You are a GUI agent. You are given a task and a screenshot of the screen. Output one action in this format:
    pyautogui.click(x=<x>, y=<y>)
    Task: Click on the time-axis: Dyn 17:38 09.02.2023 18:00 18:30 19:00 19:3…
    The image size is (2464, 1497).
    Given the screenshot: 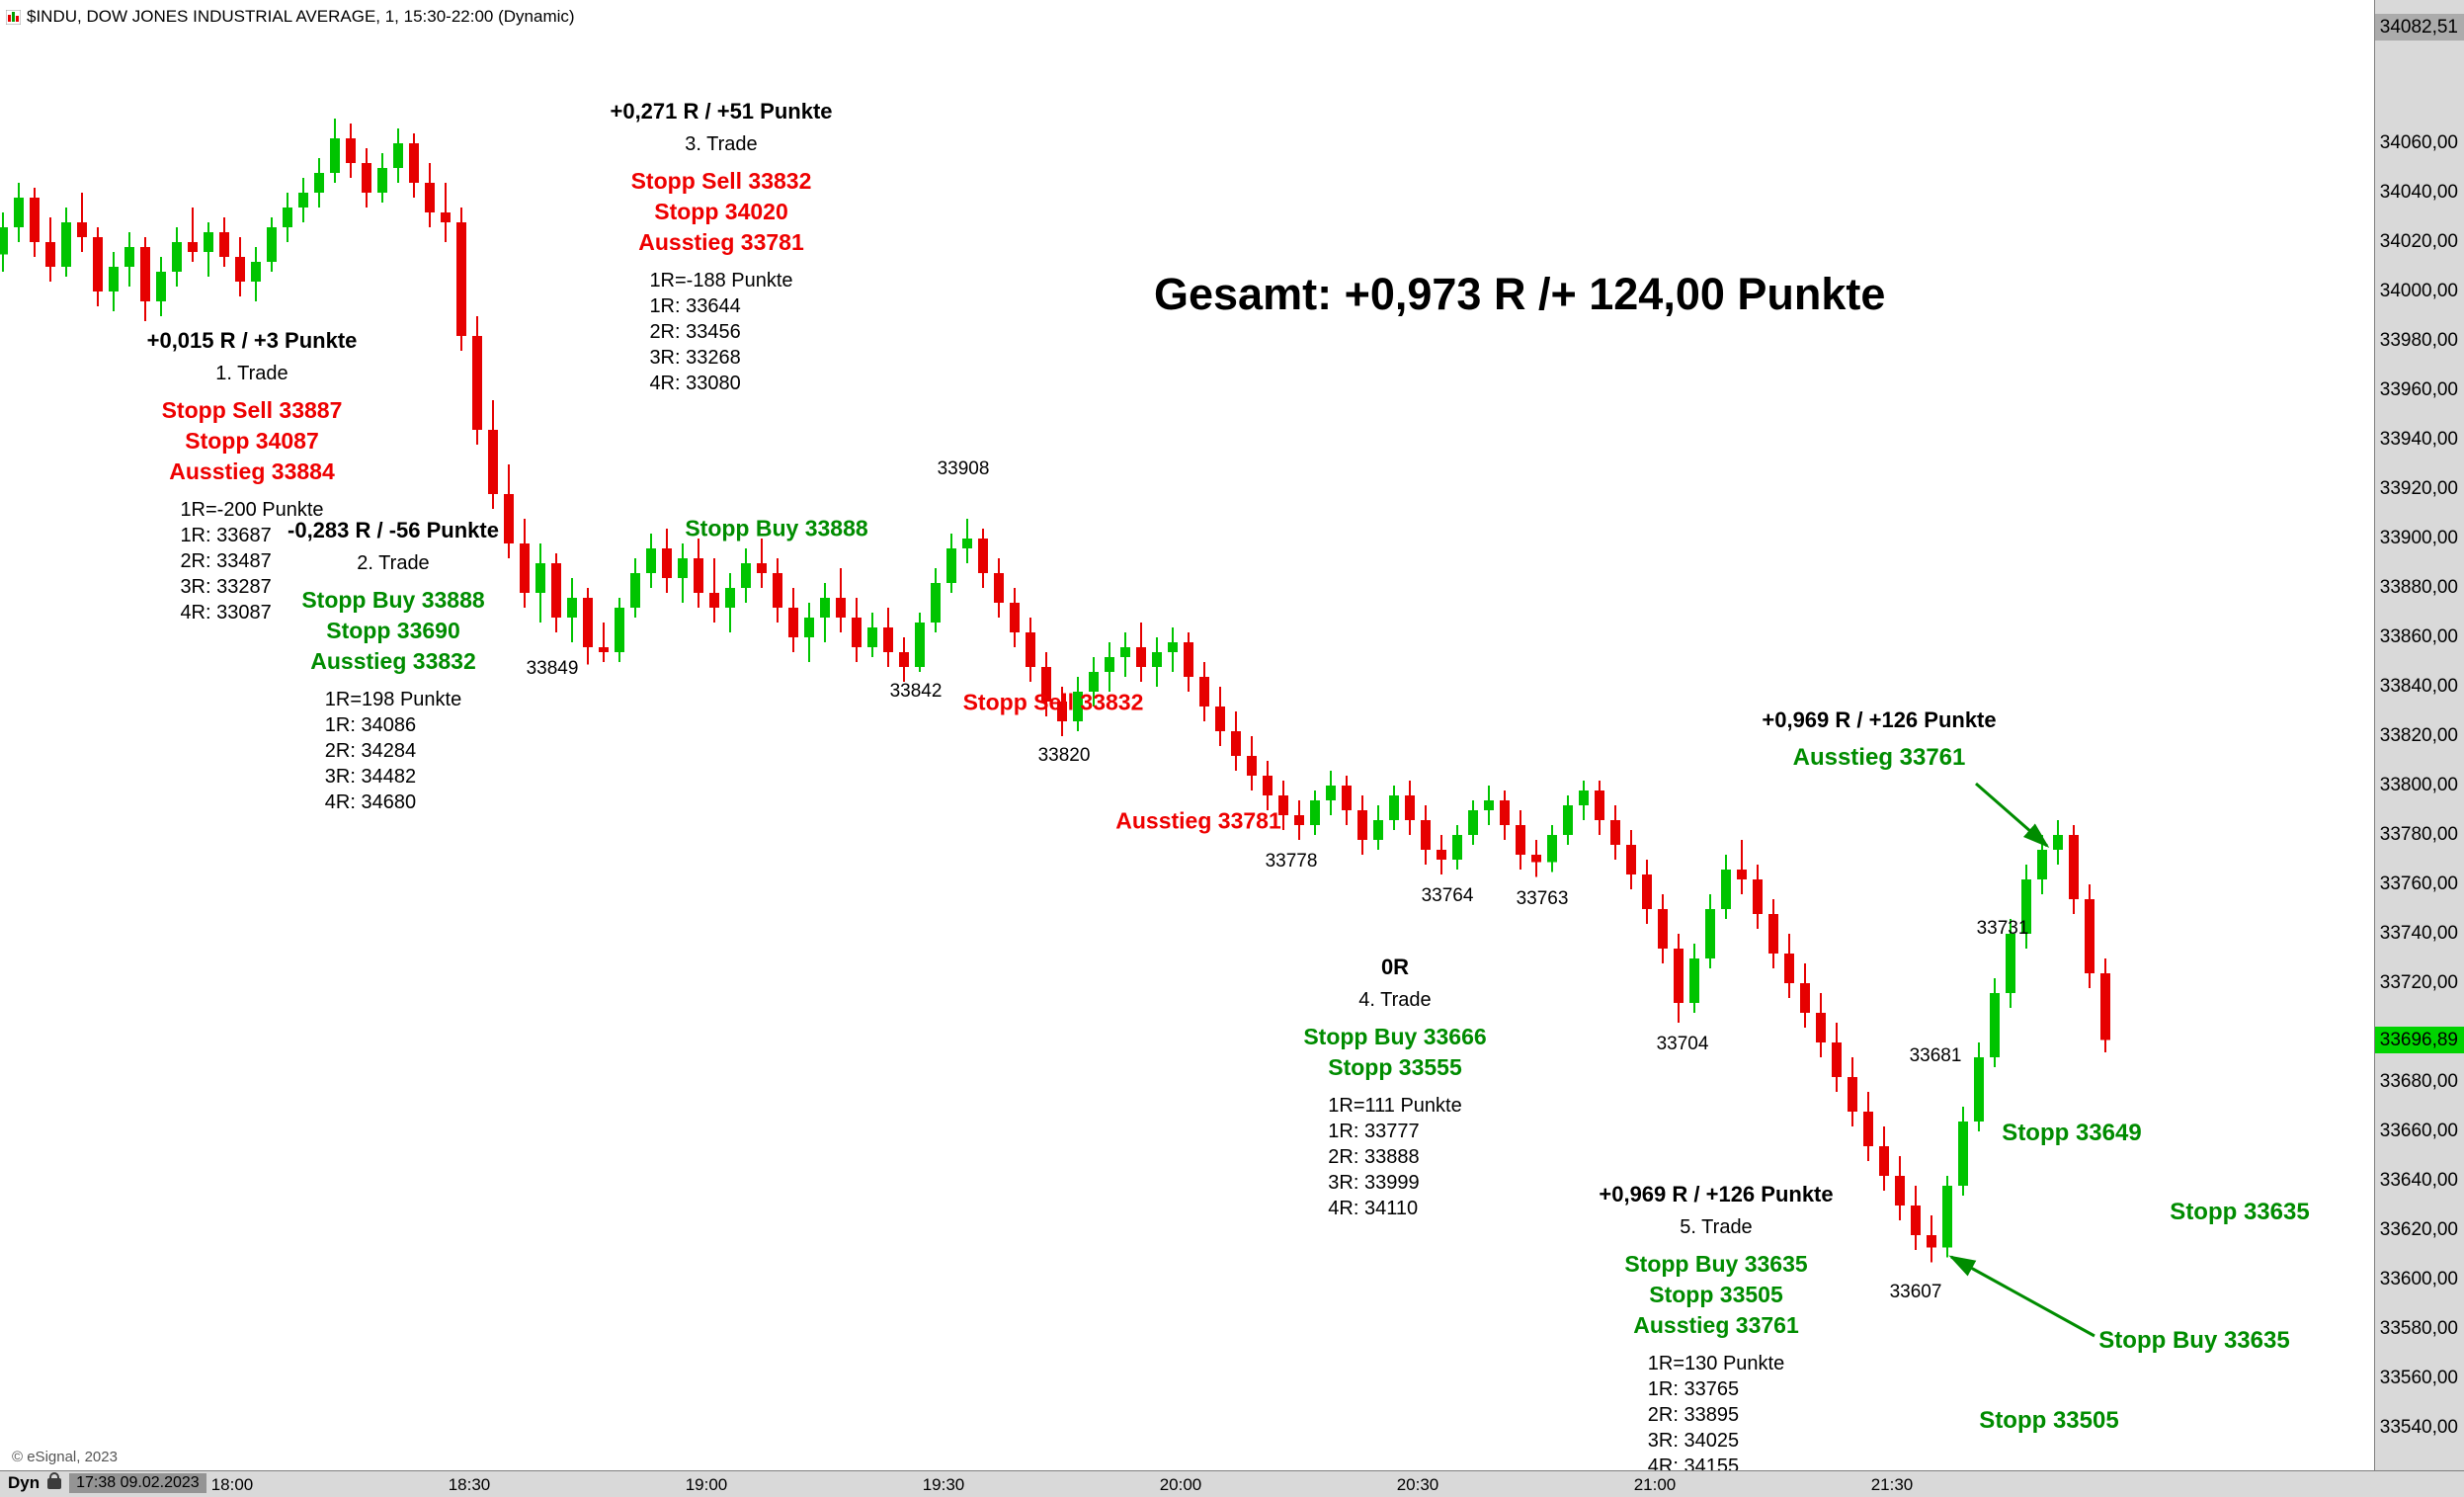 What is the action you would take?
    pyautogui.click(x=1232, y=1483)
    